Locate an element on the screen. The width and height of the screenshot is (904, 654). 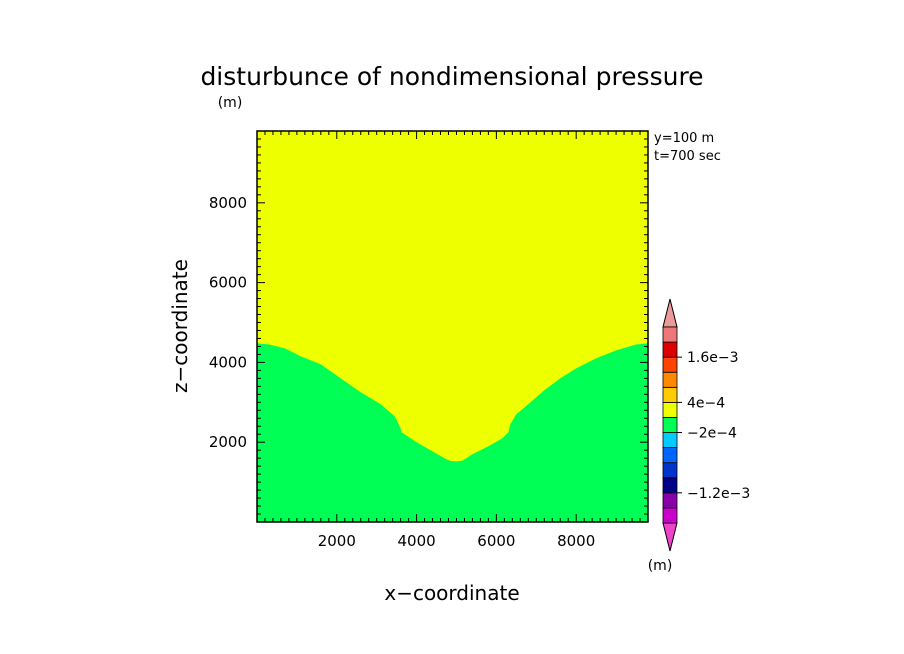
y-axis-label: z−coordinate is located at coordinates (180, 326).